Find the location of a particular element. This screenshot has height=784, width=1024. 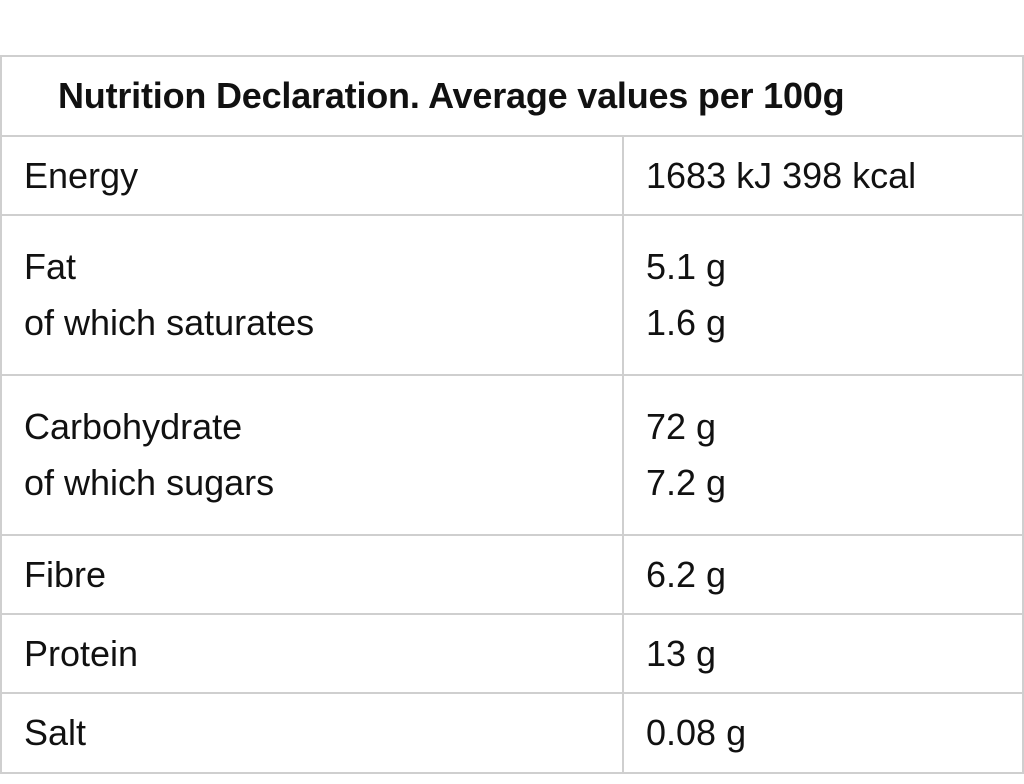

nutrient-value-cell: 13 g is located at coordinates (823, 653).